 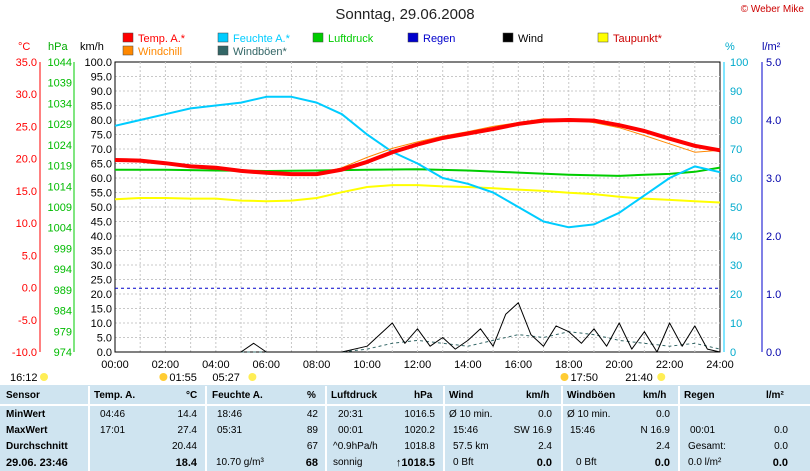 What do you see at coordinates (530, 39) in the screenshot?
I see `legend-label: Wind` at bounding box center [530, 39].